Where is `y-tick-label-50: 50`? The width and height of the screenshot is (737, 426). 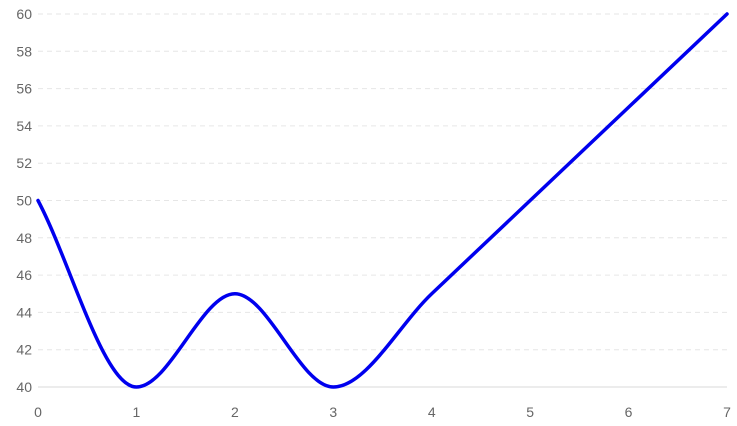
y-tick-label-50: 50 is located at coordinates (24, 201).